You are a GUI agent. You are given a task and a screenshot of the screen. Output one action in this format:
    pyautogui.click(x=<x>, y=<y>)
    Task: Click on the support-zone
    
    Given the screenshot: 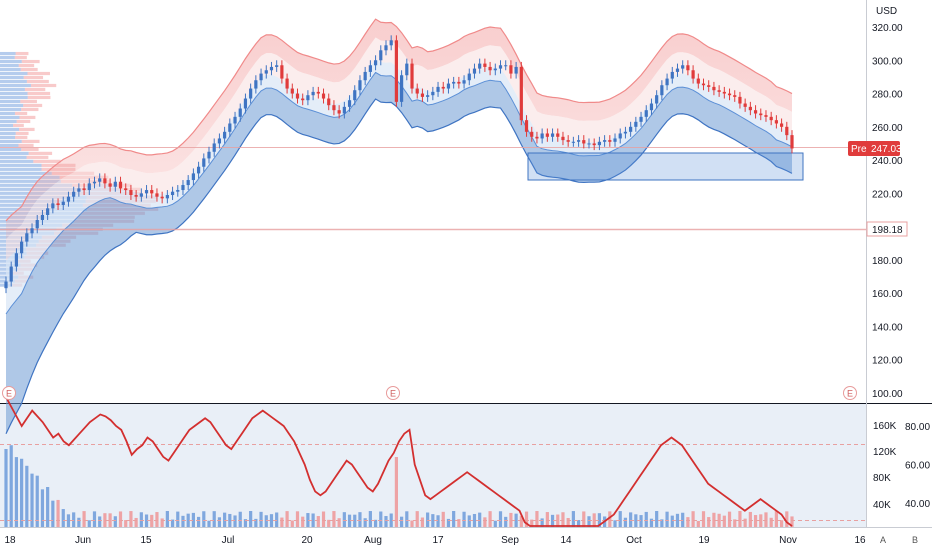 What is the action you would take?
    pyautogui.click(x=665, y=166)
    